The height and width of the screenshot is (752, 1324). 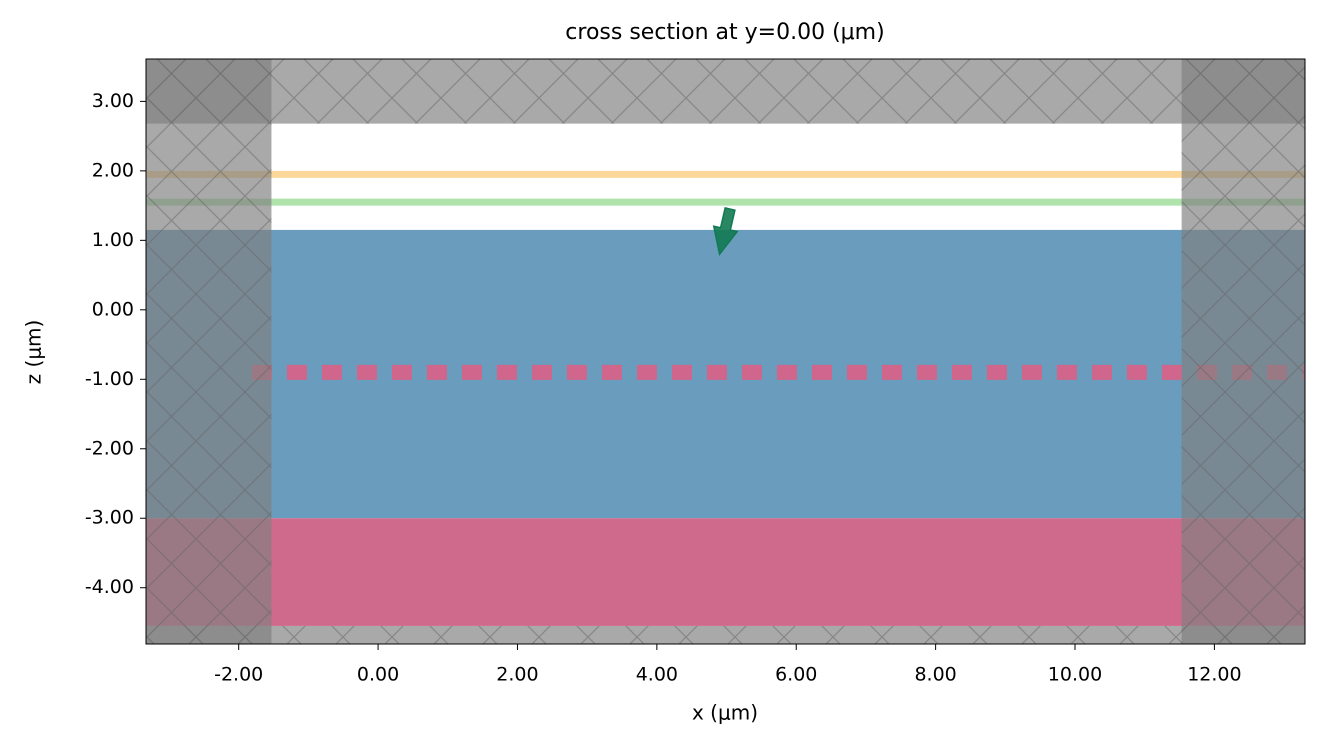 What do you see at coordinates (113, 170) in the screenshot?
I see `y-tick-label: 2.00` at bounding box center [113, 170].